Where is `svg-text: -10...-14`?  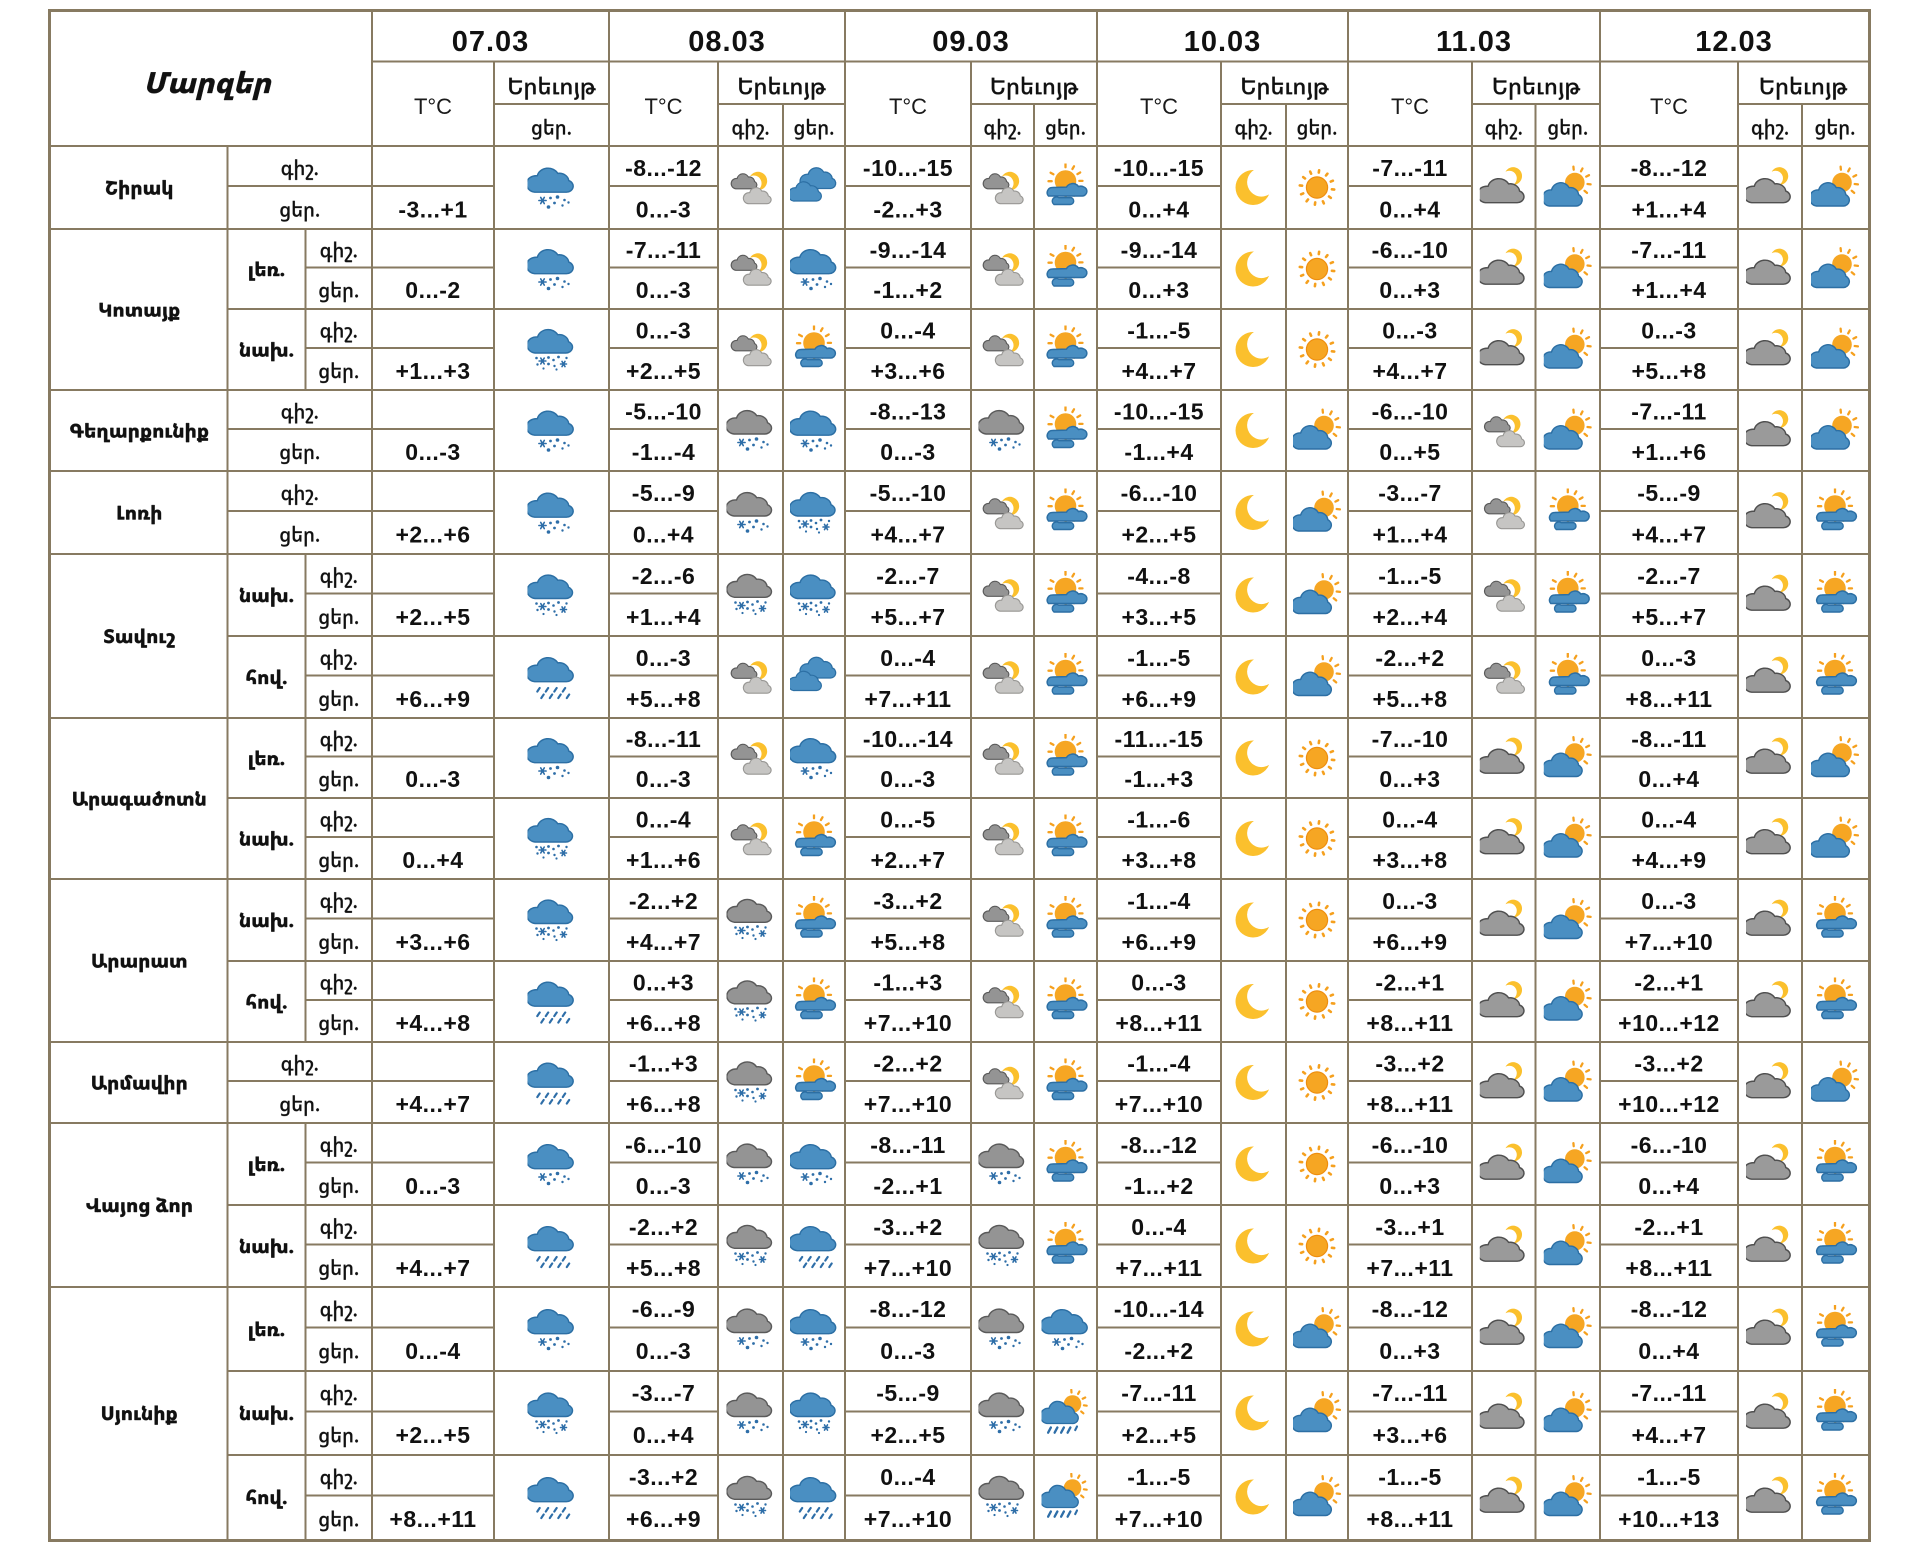 svg-text: -10...-14 is located at coordinates (908, 739).